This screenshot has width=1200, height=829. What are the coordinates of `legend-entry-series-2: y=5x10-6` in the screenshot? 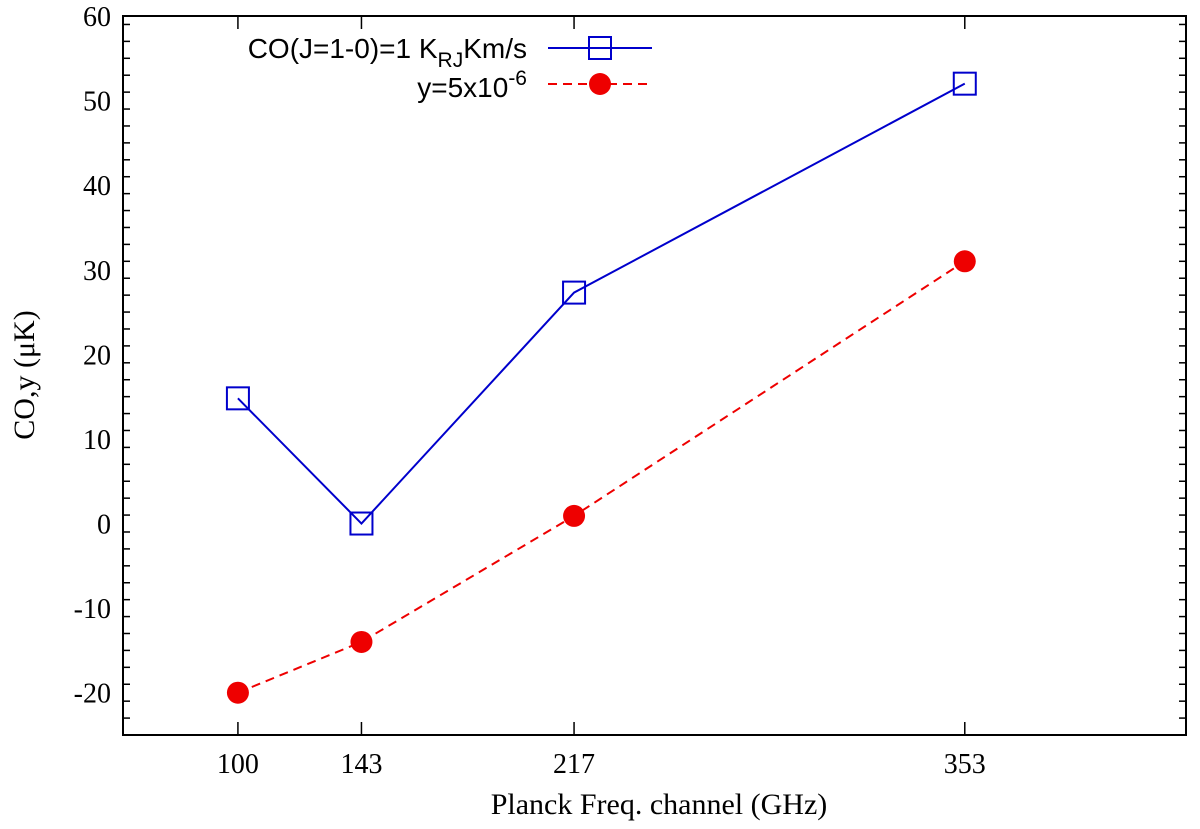 It's located at (534, 85).